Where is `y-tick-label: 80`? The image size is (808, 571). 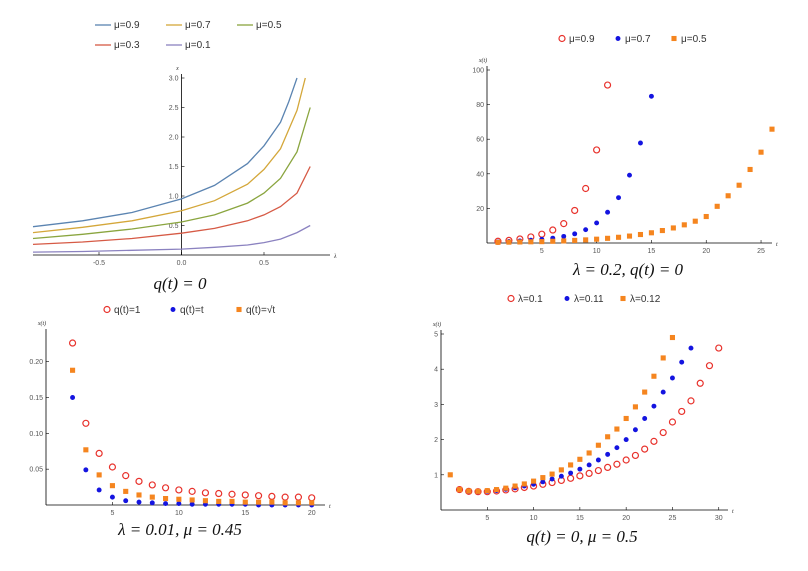 y-tick-label: 80 is located at coordinates (480, 105).